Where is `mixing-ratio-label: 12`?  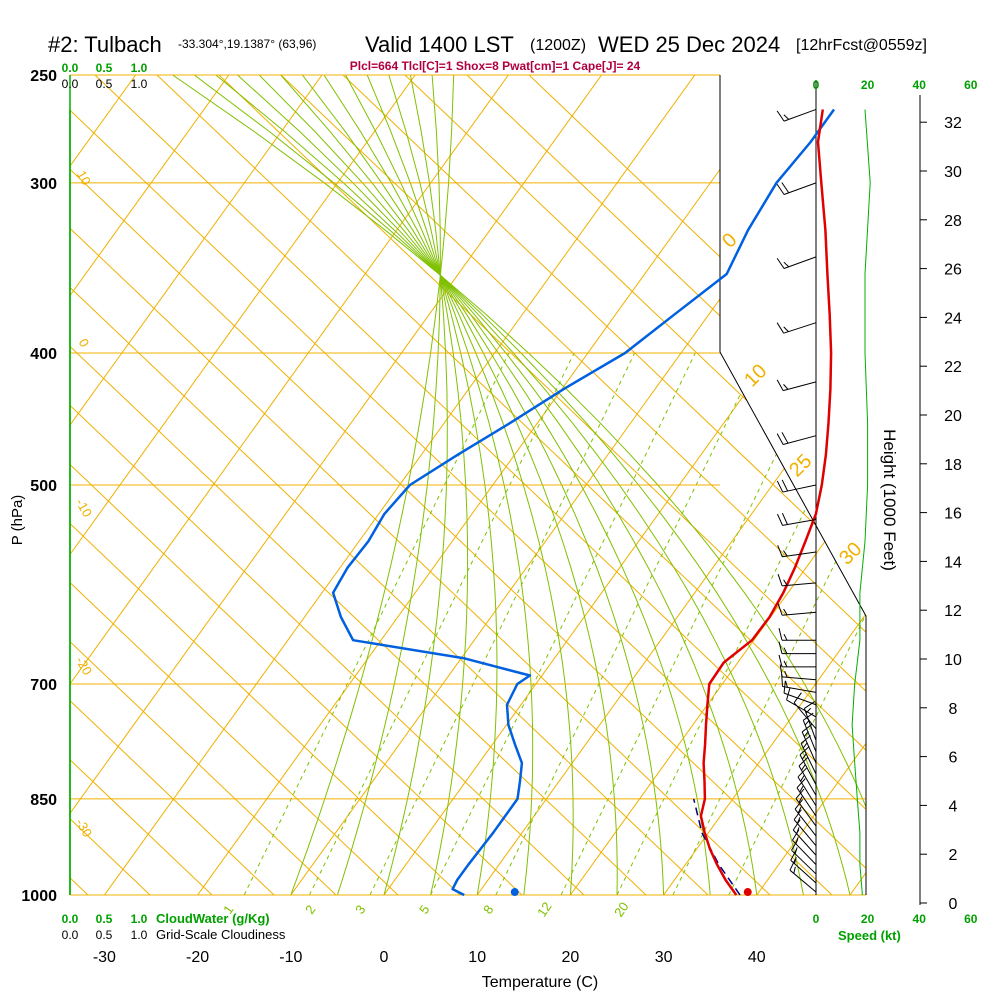
mixing-ratio-label: 12 is located at coordinates (544, 909).